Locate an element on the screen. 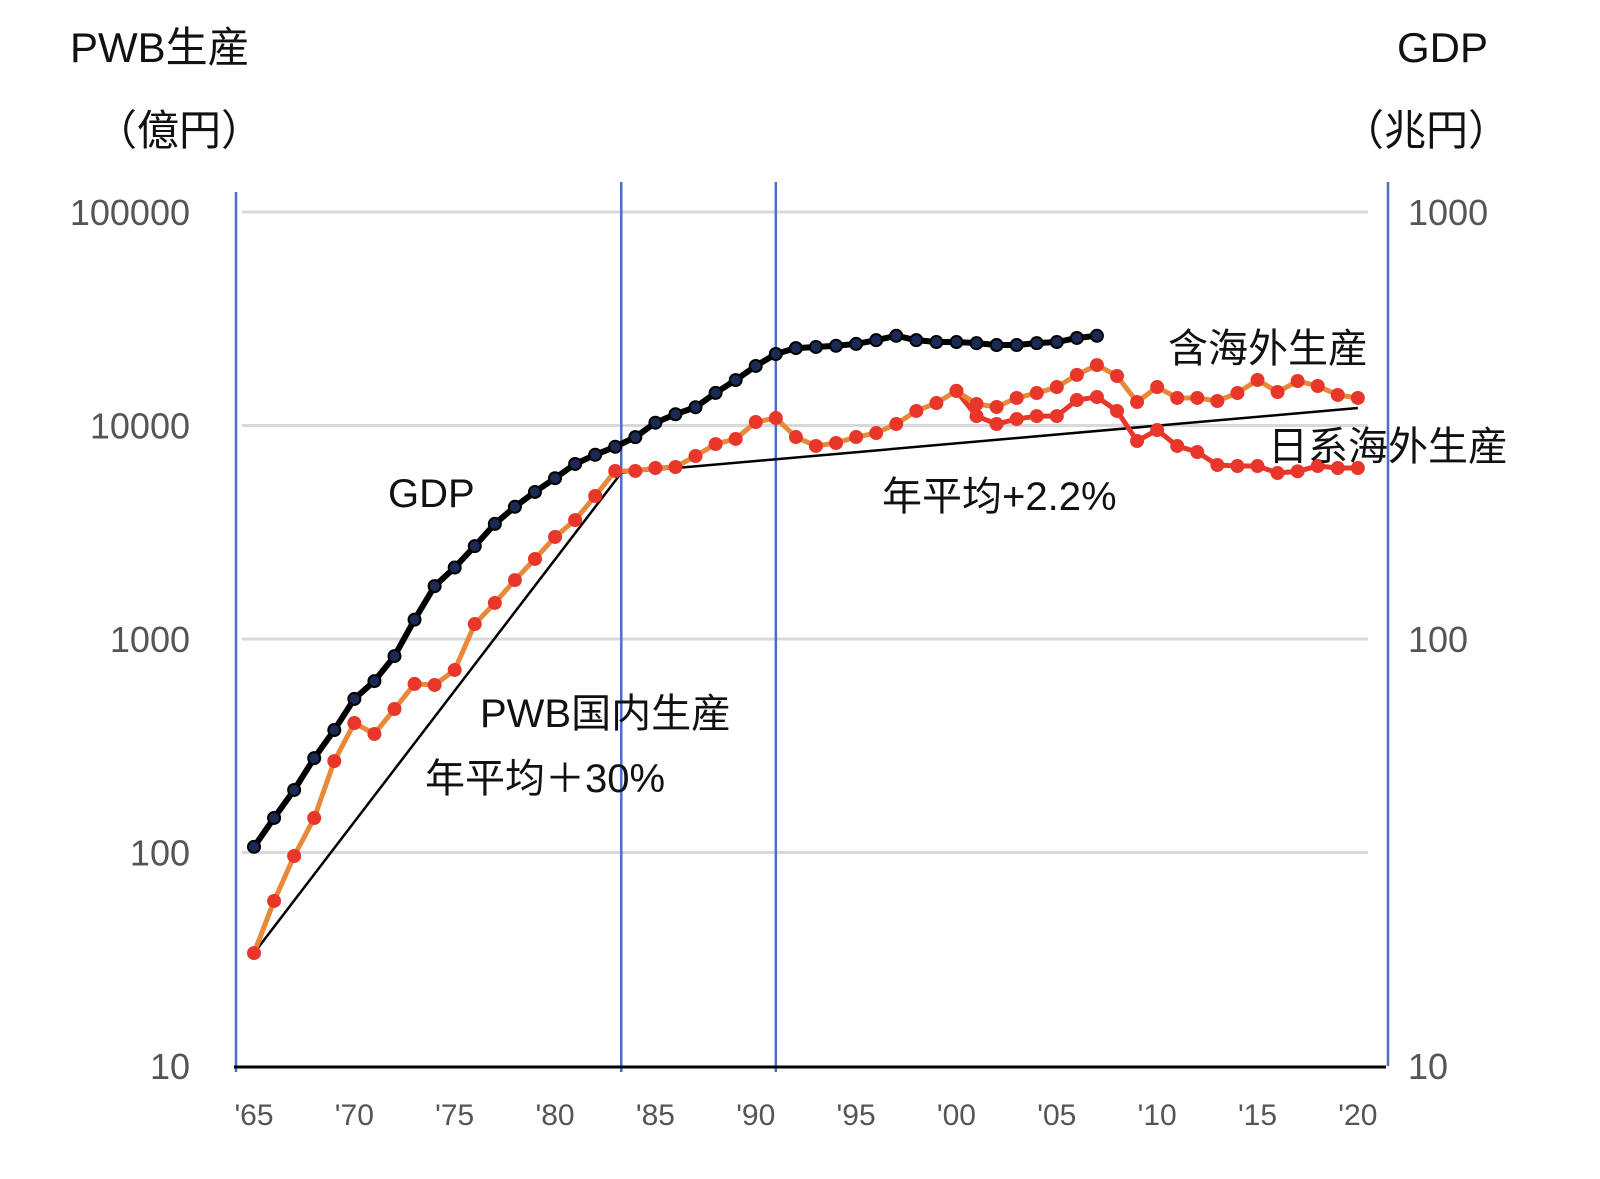 The height and width of the screenshot is (1179, 1600). annotation-growth-early: 年平均＋30% is located at coordinates (545, 779).